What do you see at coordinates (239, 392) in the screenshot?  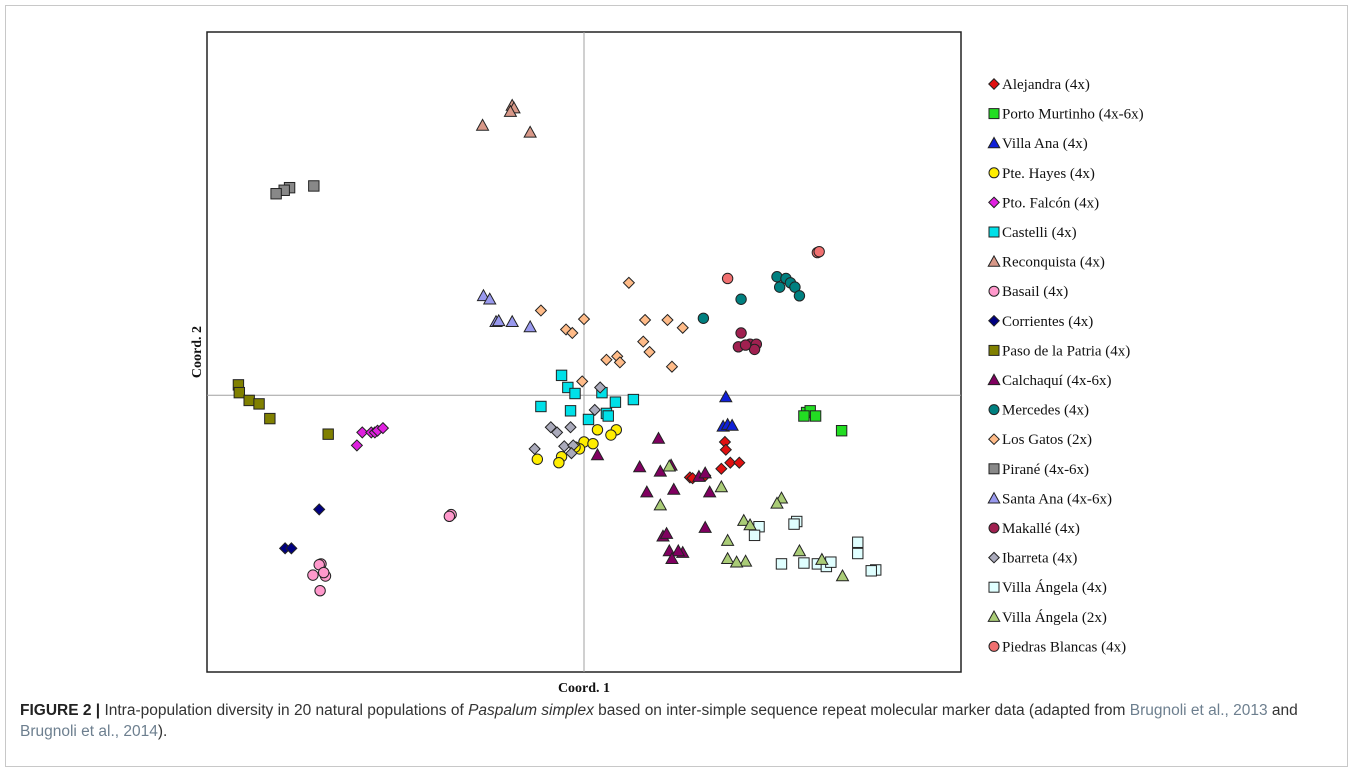 I see `point-paso-de-la-patria-4x` at bounding box center [239, 392].